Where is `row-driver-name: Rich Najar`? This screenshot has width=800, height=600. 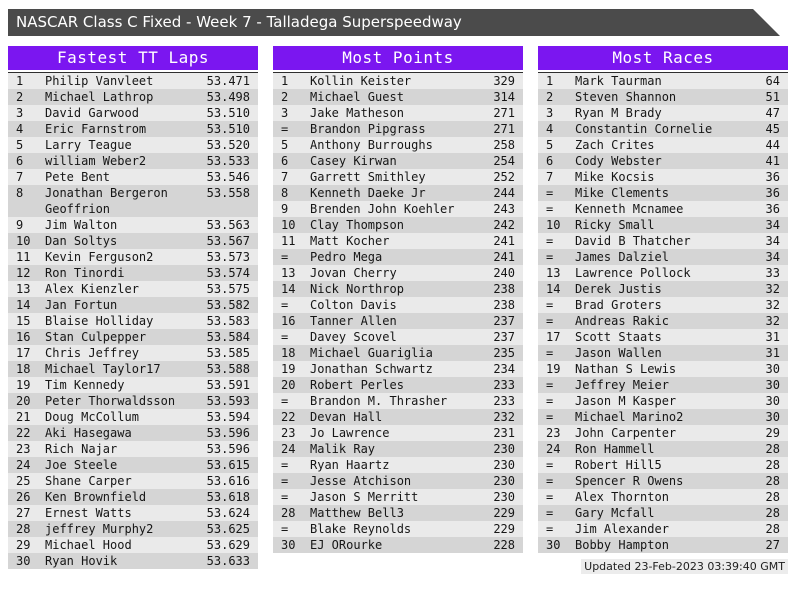 row-driver-name: Rich Najar is located at coordinates (81, 449).